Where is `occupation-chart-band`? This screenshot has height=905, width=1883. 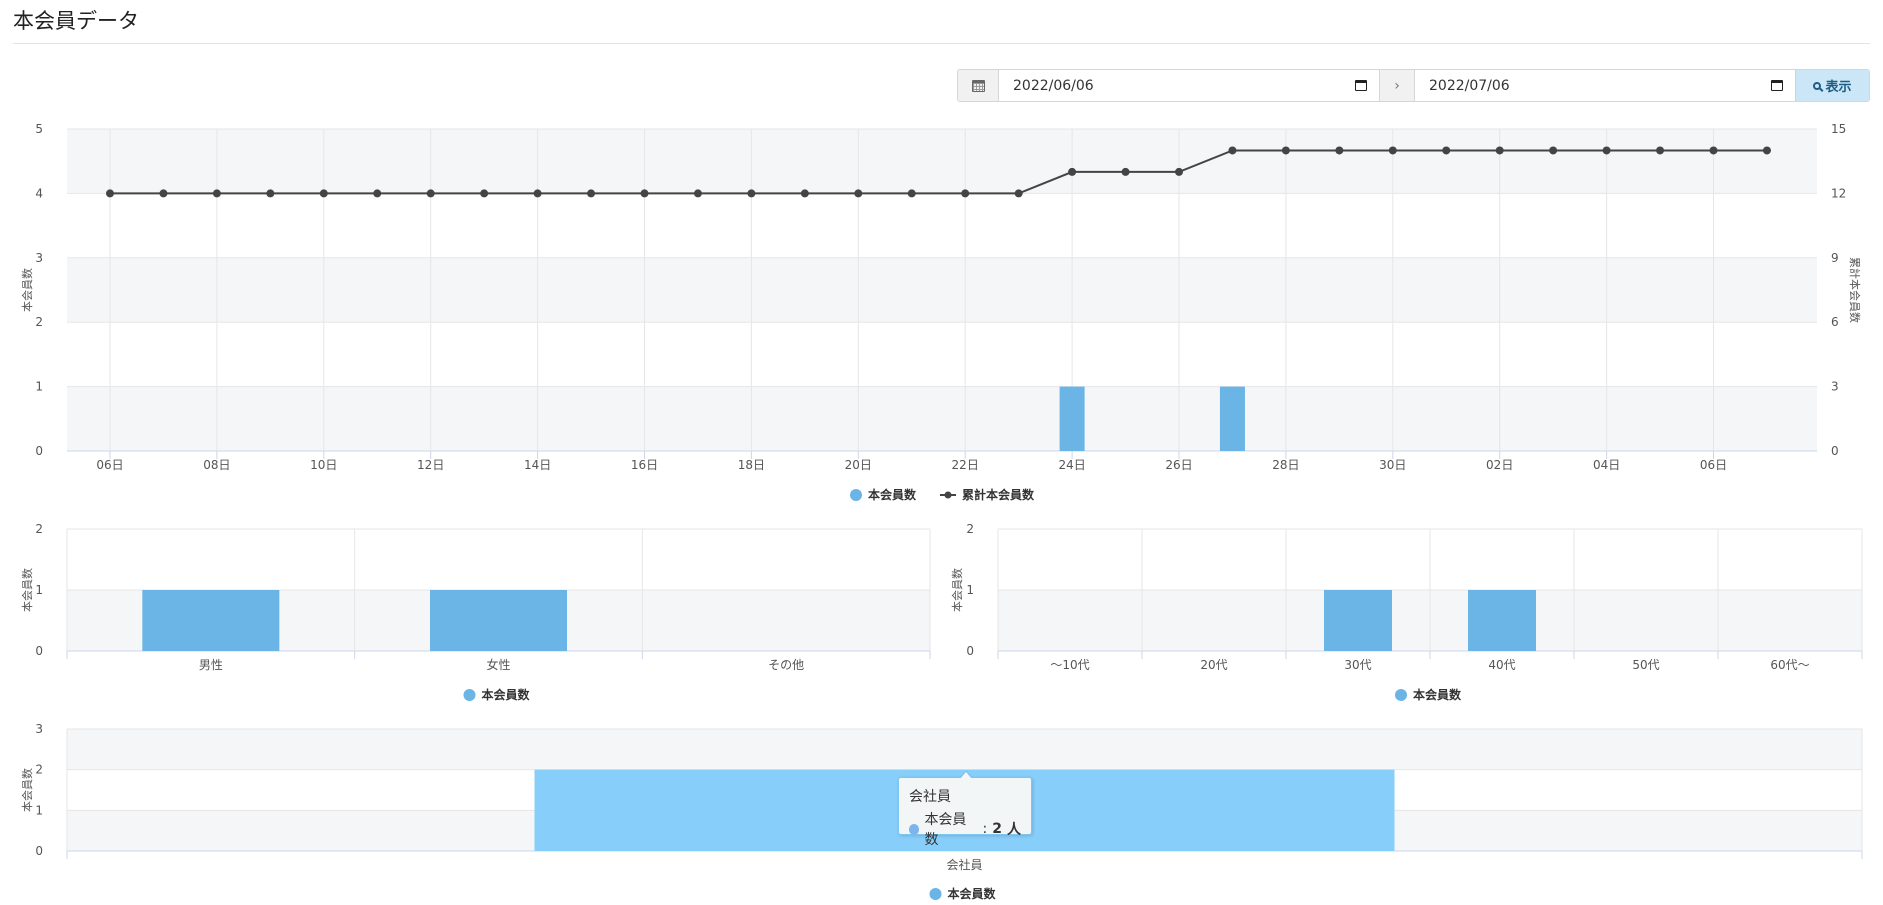 occupation-chart-band is located at coordinates (964, 749).